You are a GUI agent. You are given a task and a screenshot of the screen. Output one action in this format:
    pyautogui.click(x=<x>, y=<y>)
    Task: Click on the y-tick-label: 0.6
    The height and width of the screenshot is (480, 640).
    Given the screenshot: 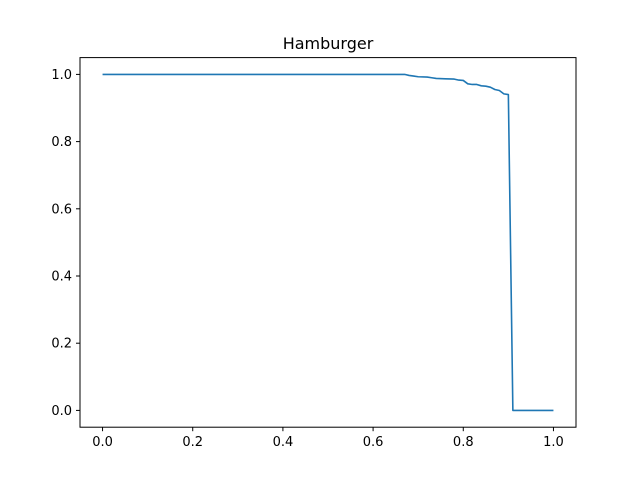 What is the action you would take?
    pyautogui.click(x=61, y=209)
    